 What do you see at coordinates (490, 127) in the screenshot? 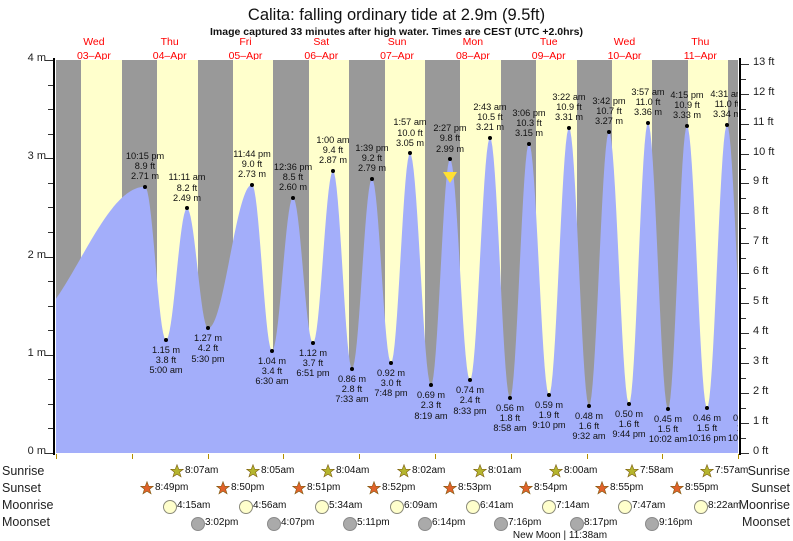
I see `tide-label-line: 3.21 m` at bounding box center [490, 127].